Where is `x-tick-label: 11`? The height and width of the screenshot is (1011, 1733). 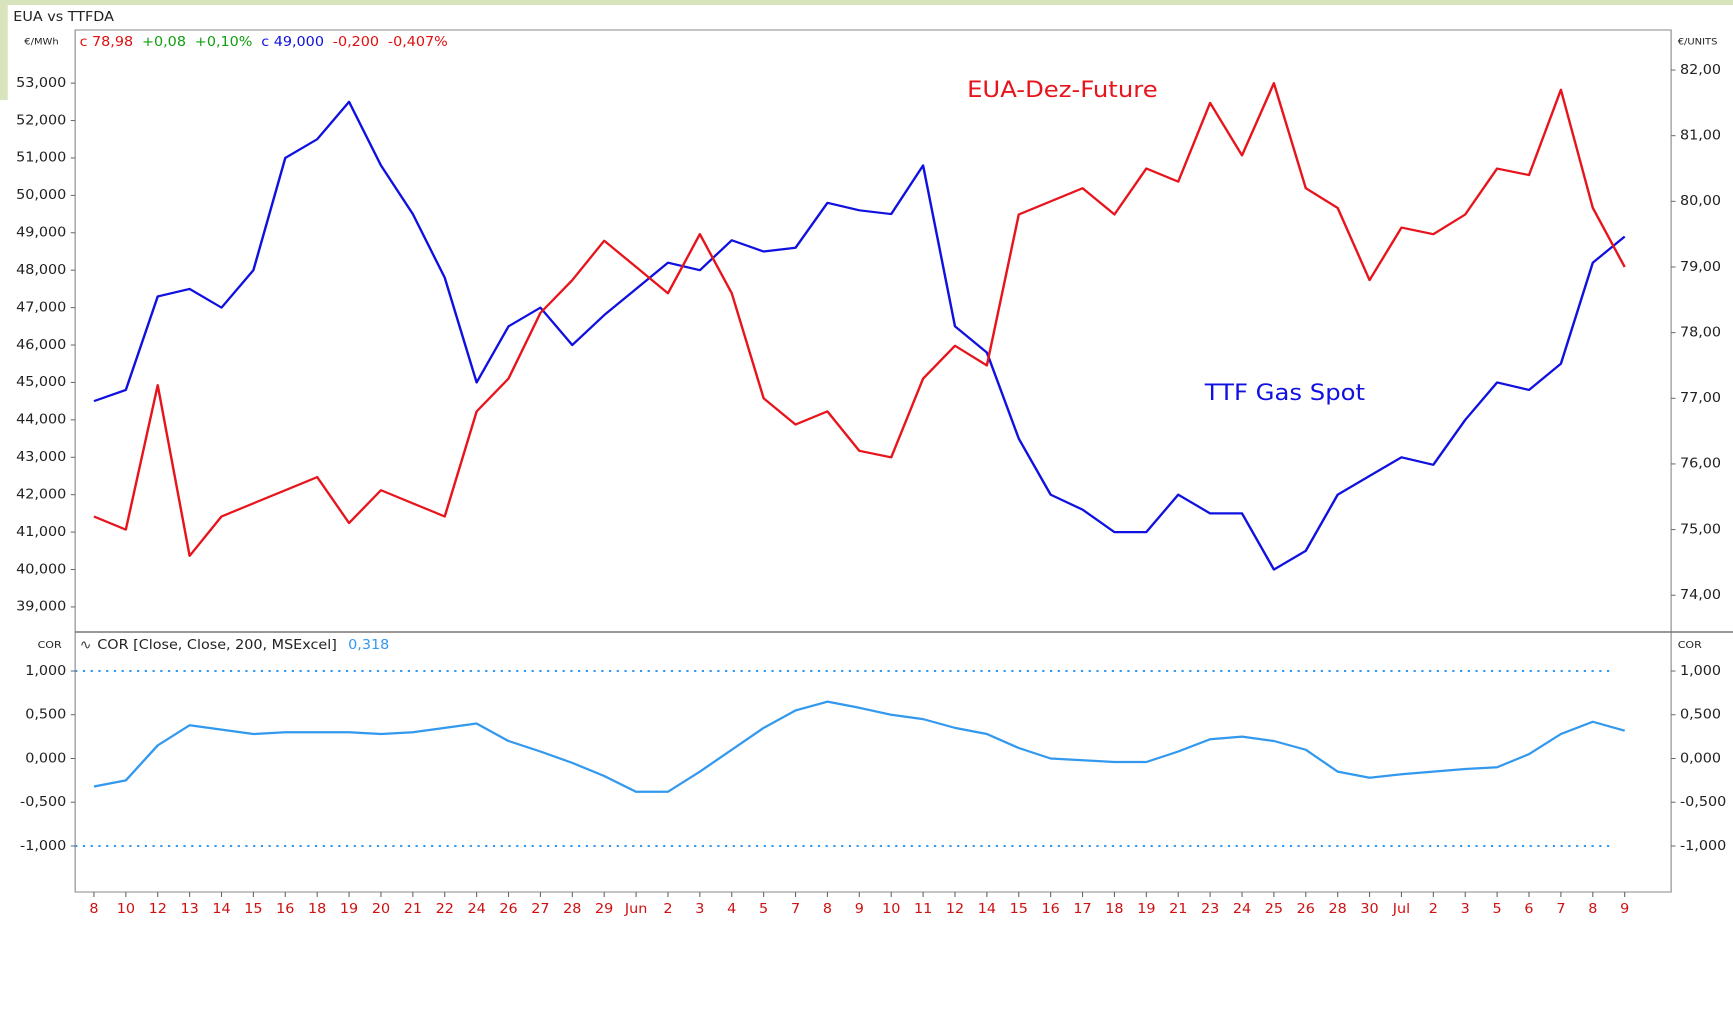 x-tick-label: 11 is located at coordinates (923, 908).